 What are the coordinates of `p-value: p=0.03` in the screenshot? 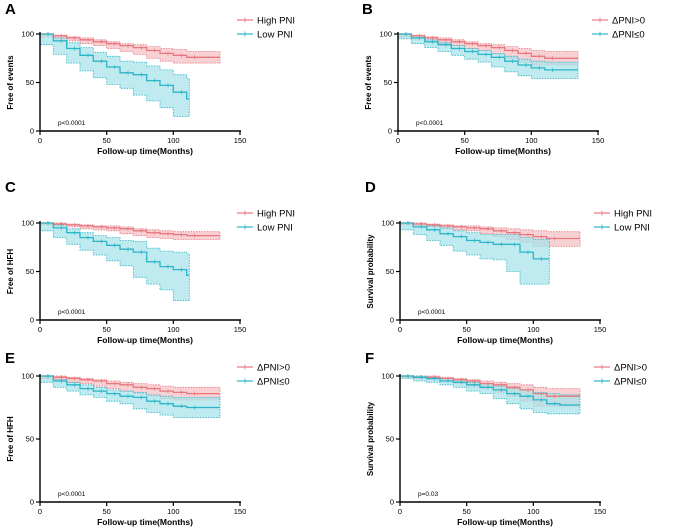 It's located at (428, 494).